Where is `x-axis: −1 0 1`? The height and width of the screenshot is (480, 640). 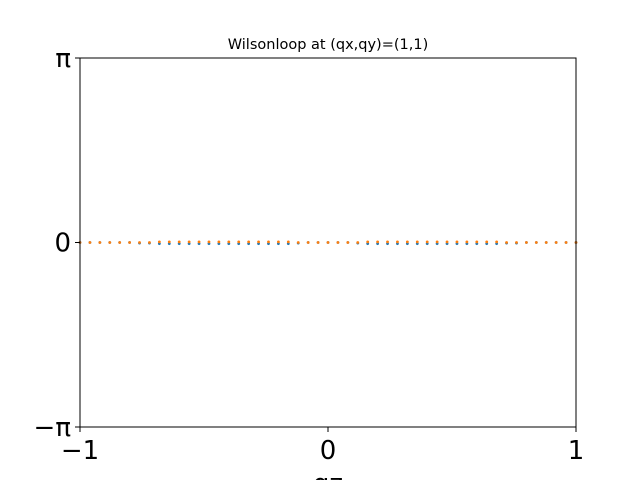 x-axis: −1 0 1 is located at coordinates (322, 446).